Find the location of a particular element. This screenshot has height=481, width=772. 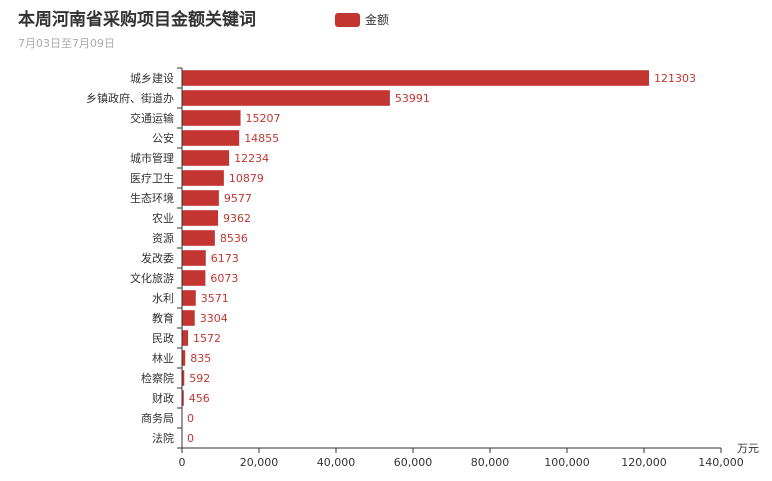

category-label: 农业 is located at coordinates (163, 218).